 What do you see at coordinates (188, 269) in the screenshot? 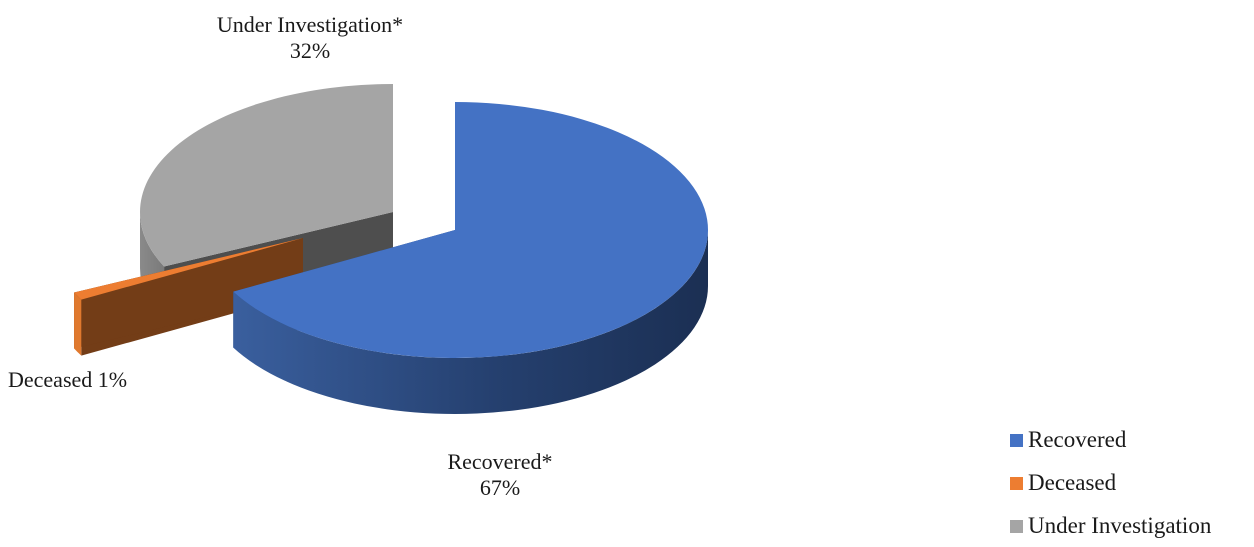
I see `slice-deceased-top` at bounding box center [188, 269].